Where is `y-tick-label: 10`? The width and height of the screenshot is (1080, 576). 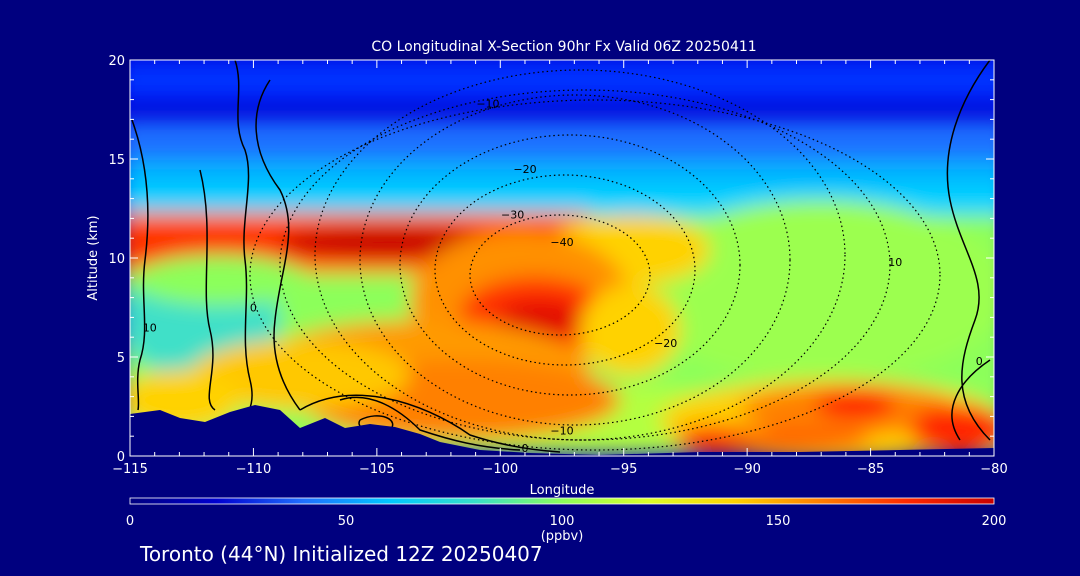
y-tick-label: 10 is located at coordinates (116, 259).